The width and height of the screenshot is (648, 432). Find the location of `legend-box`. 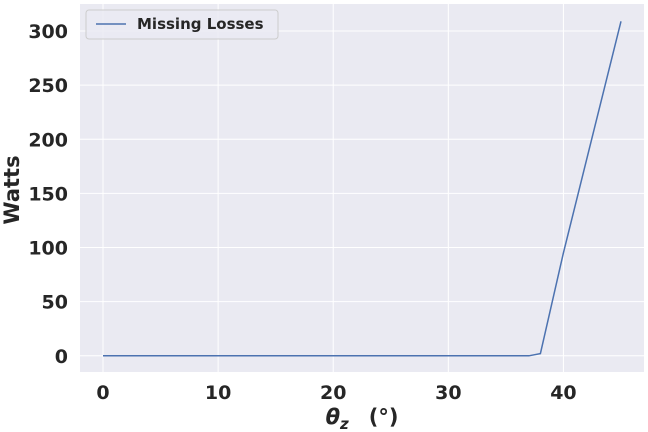

legend-box is located at coordinates (182, 24).